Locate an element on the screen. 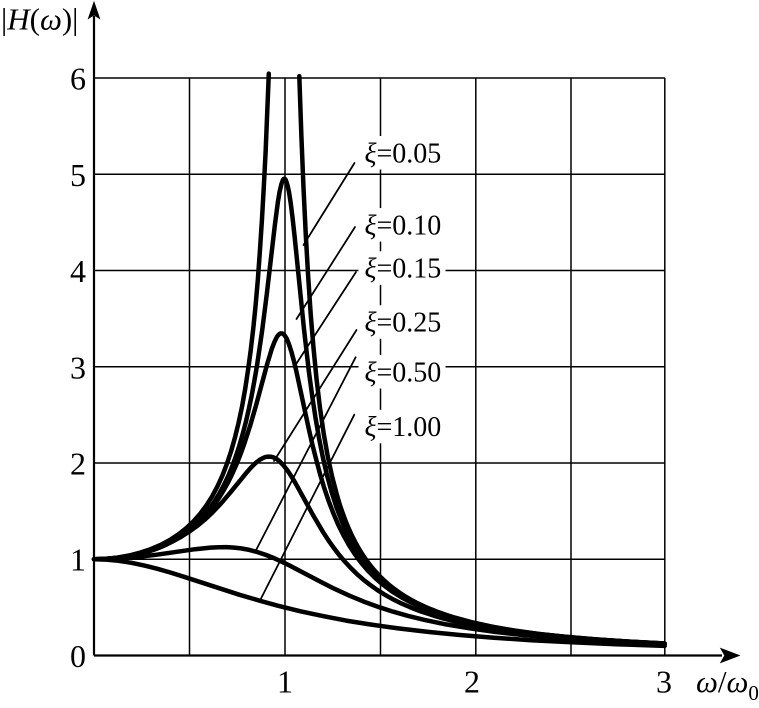  svg-text: ξ=0.50 is located at coordinates (403, 372).